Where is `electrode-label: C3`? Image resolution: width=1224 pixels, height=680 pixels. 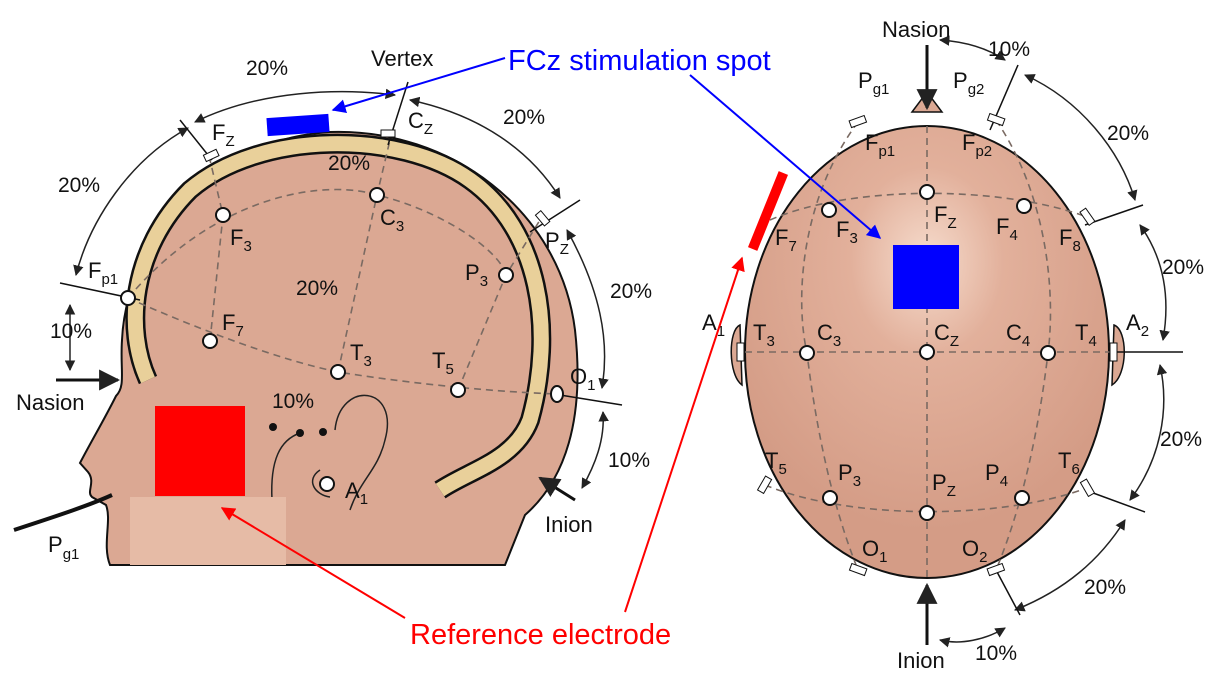
electrode-label: C3 is located at coordinates (829, 335).